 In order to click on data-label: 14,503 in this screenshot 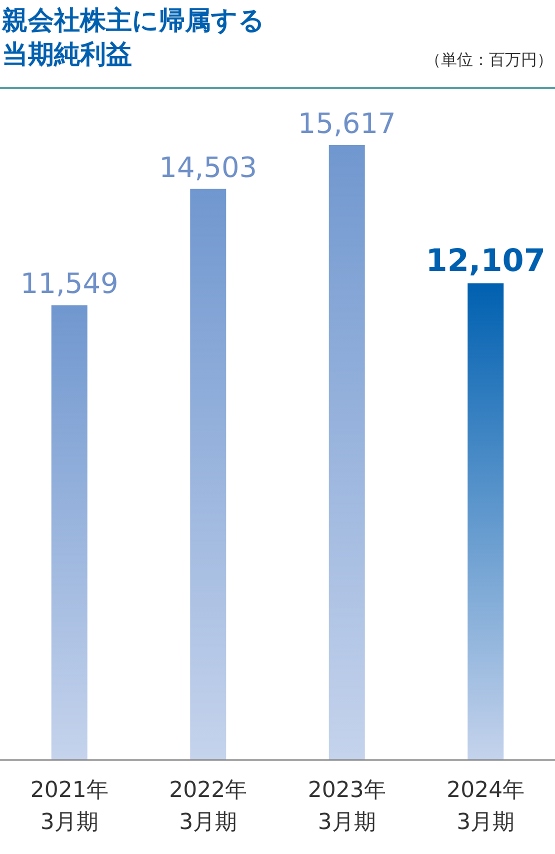, I will do `click(208, 167)`.